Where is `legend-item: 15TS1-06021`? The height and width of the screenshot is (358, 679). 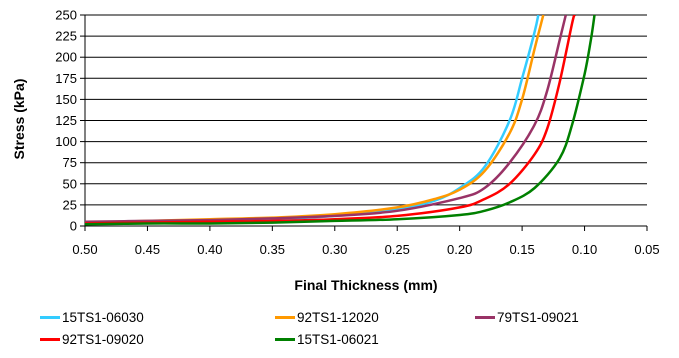 legend-item: 15TS1-06021 is located at coordinates (327, 339).